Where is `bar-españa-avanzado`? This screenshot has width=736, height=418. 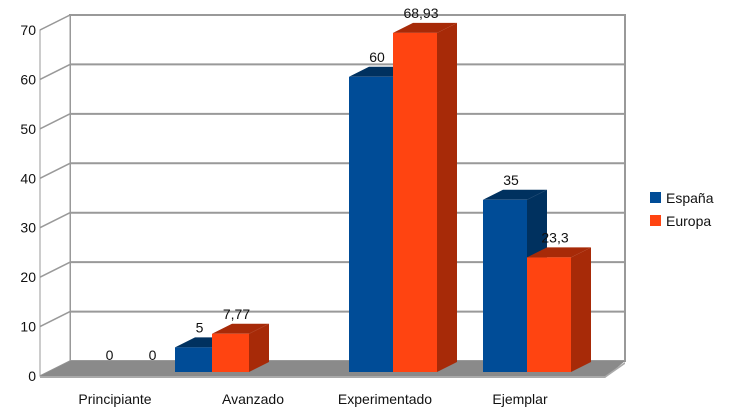
bar-españa-avanzado is located at coordinates (193, 359).